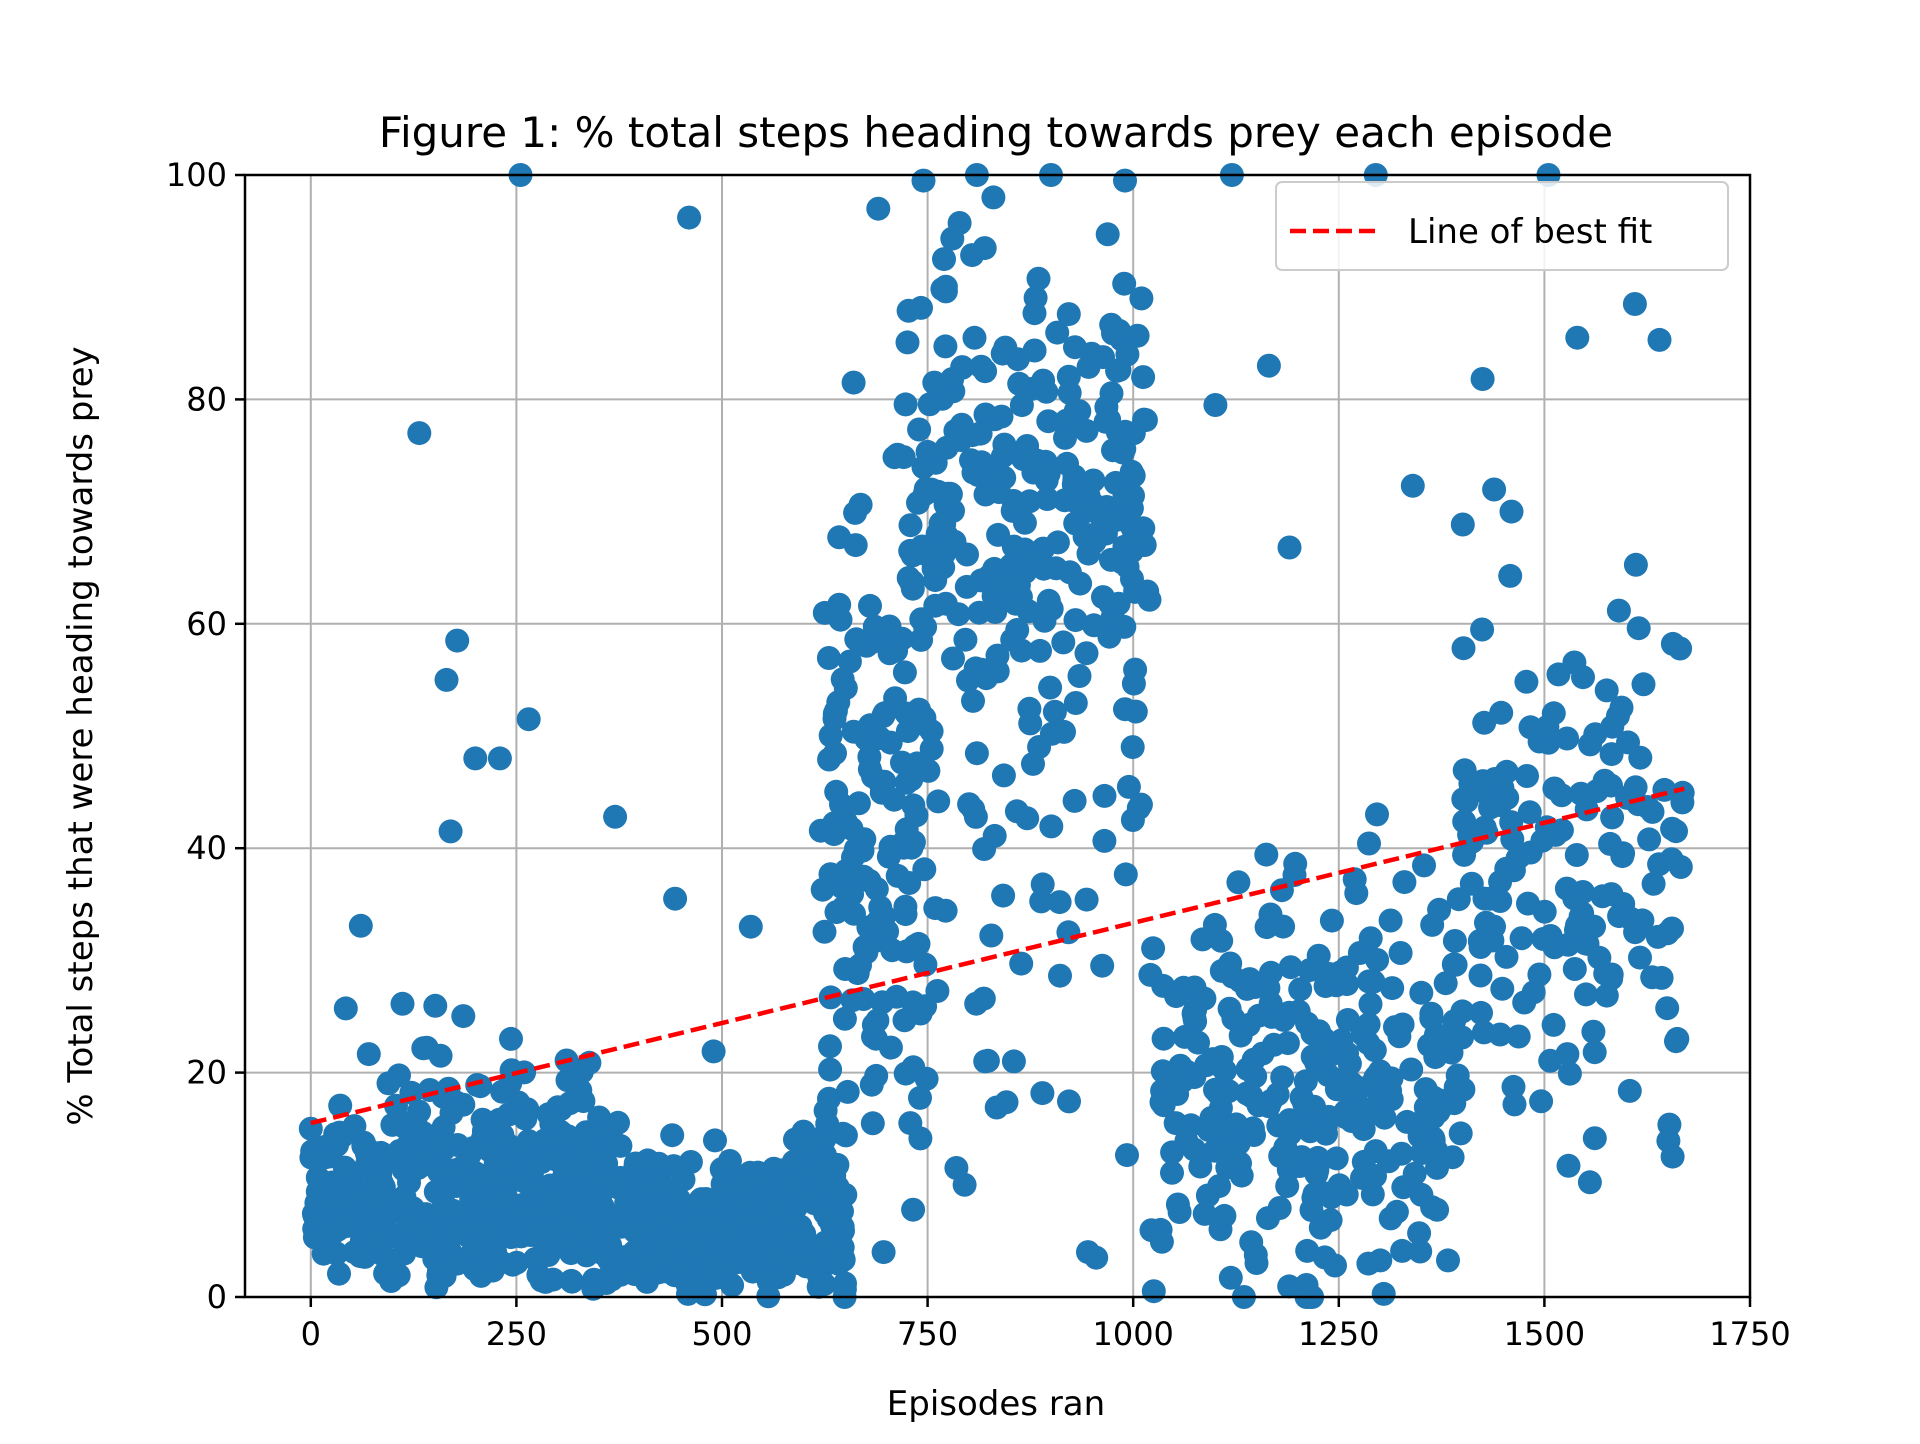 The height and width of the screenshot is (1444, 1920). Describe the element at coordinates (217, 1297) in the screenshot. I see `y-tick-label-0: 0` at that location.